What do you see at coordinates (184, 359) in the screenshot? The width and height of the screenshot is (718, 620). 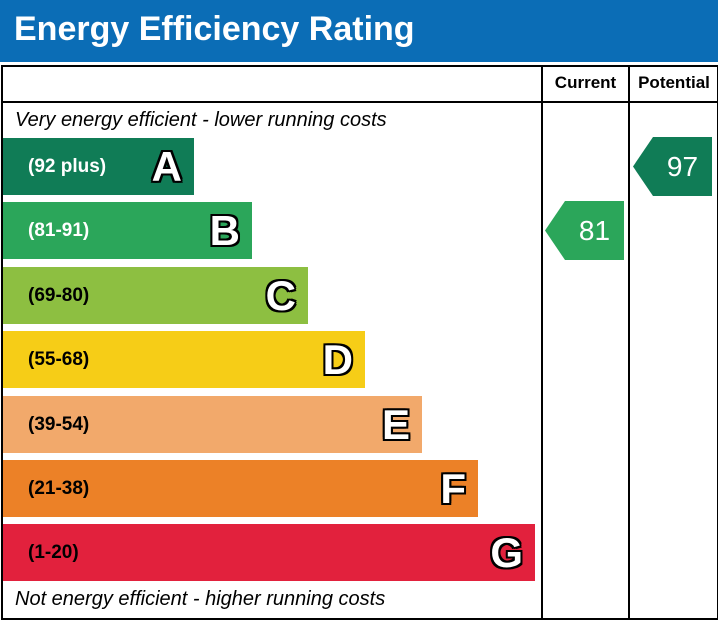 I see `band-d: (55-68) D` at bounding box center [184, 359].